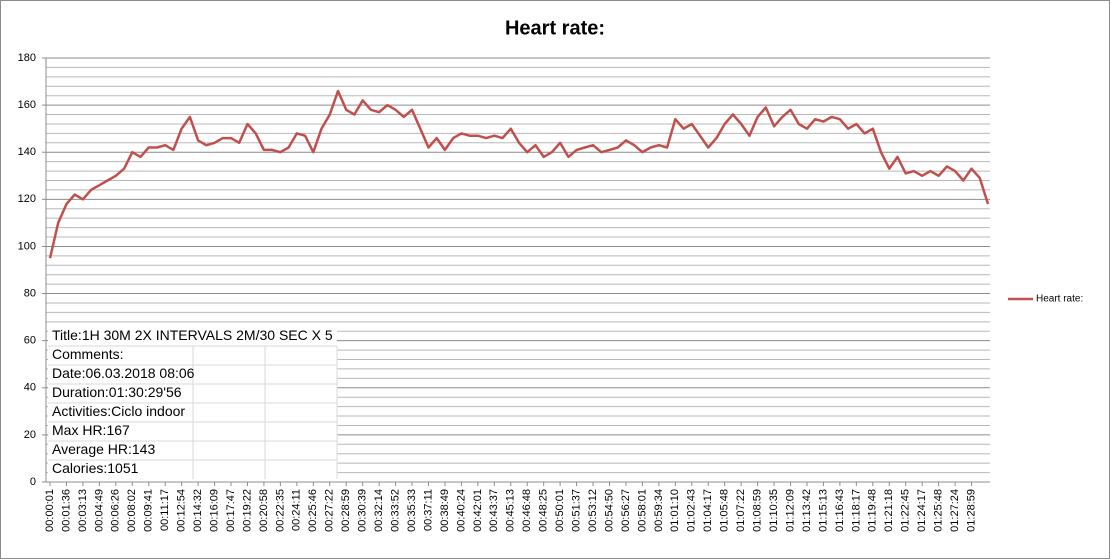 Image resolution: width=1111 pixels, height=560 pixels. What do you see at coordinates (27, 246) in the screenshot?
I see `y-tick-label: 100` at bounding box center [27, 246].